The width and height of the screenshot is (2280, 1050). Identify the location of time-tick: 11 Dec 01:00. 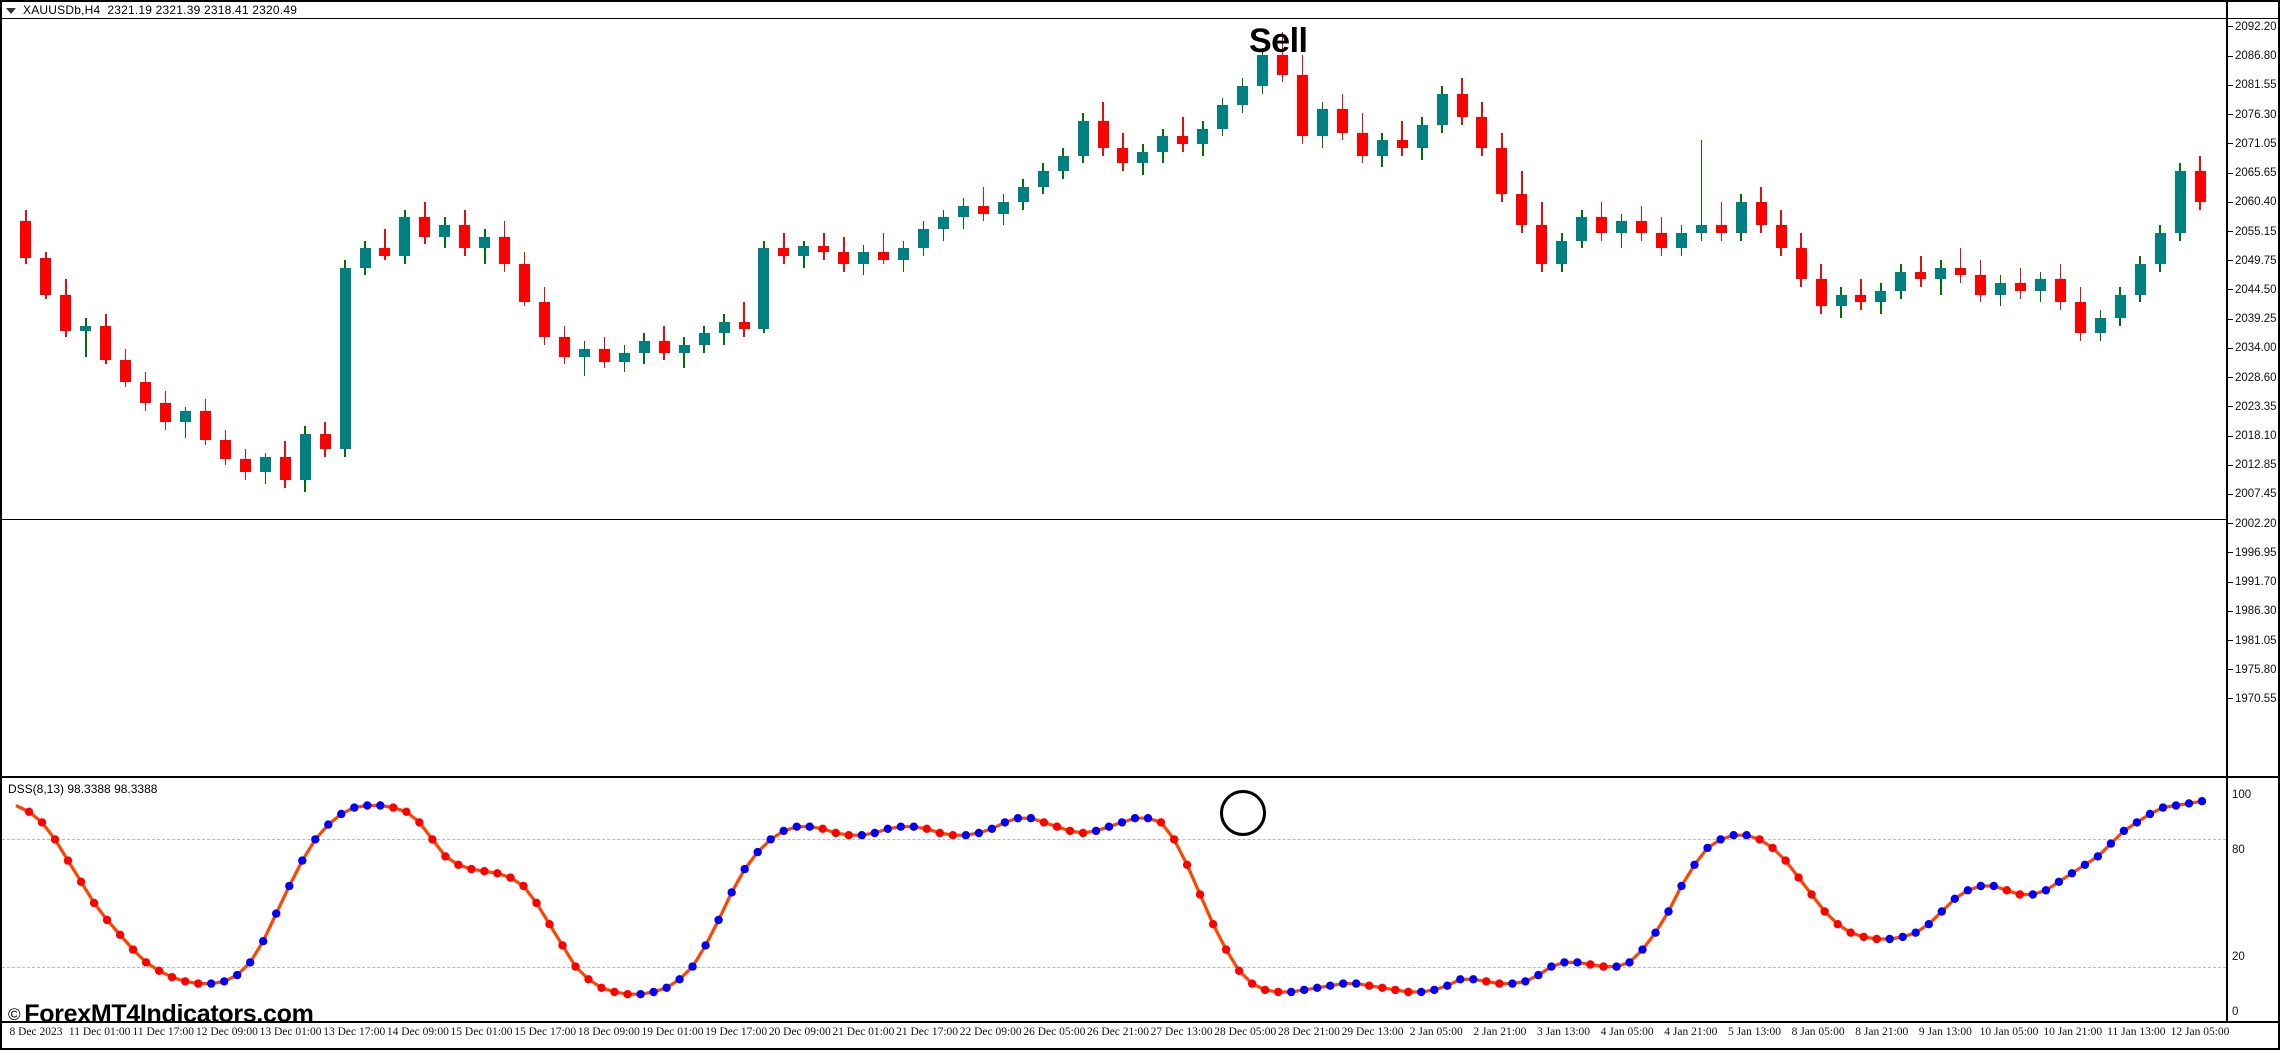
(99, 1032).